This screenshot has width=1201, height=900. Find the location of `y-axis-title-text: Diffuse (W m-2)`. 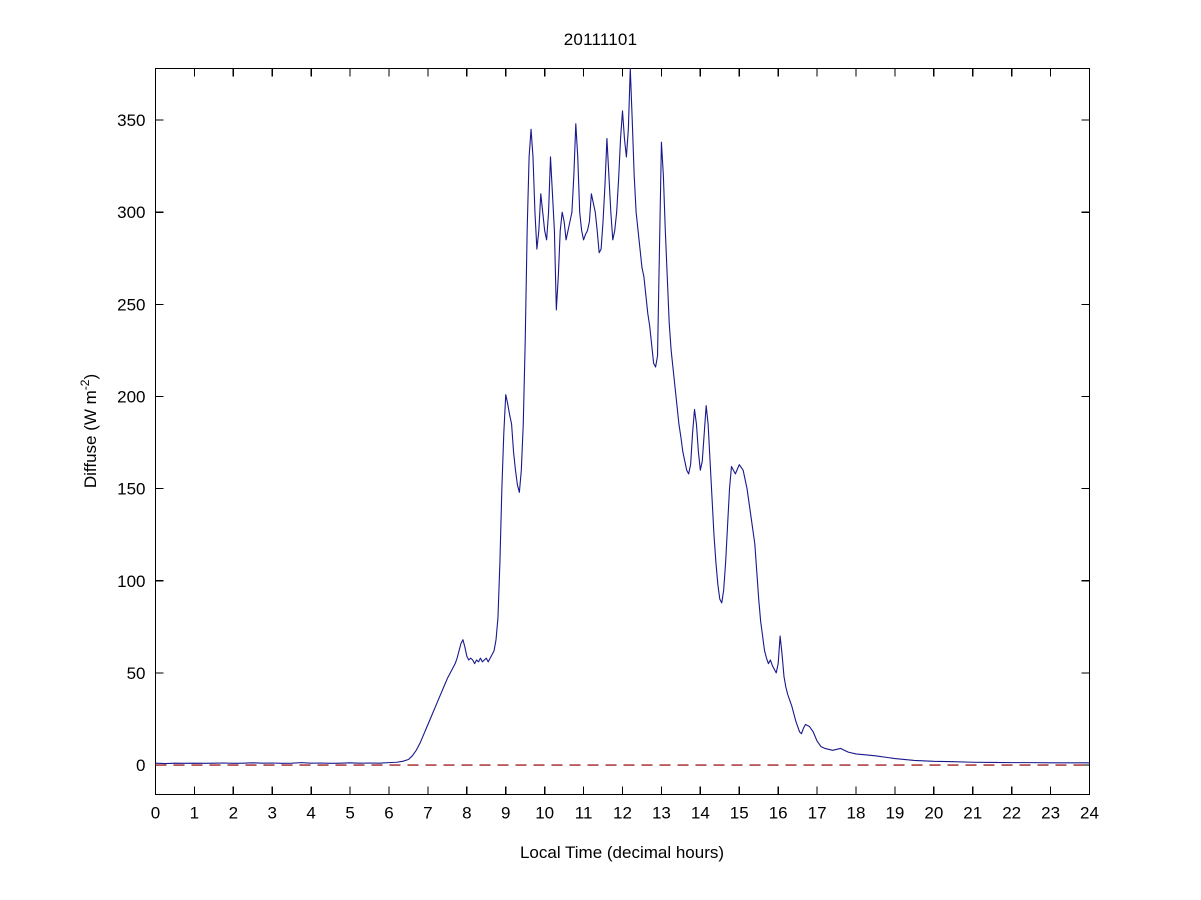

y-axis-title-text: Diffuse (W m-2) is located at coordinates (89, 431).